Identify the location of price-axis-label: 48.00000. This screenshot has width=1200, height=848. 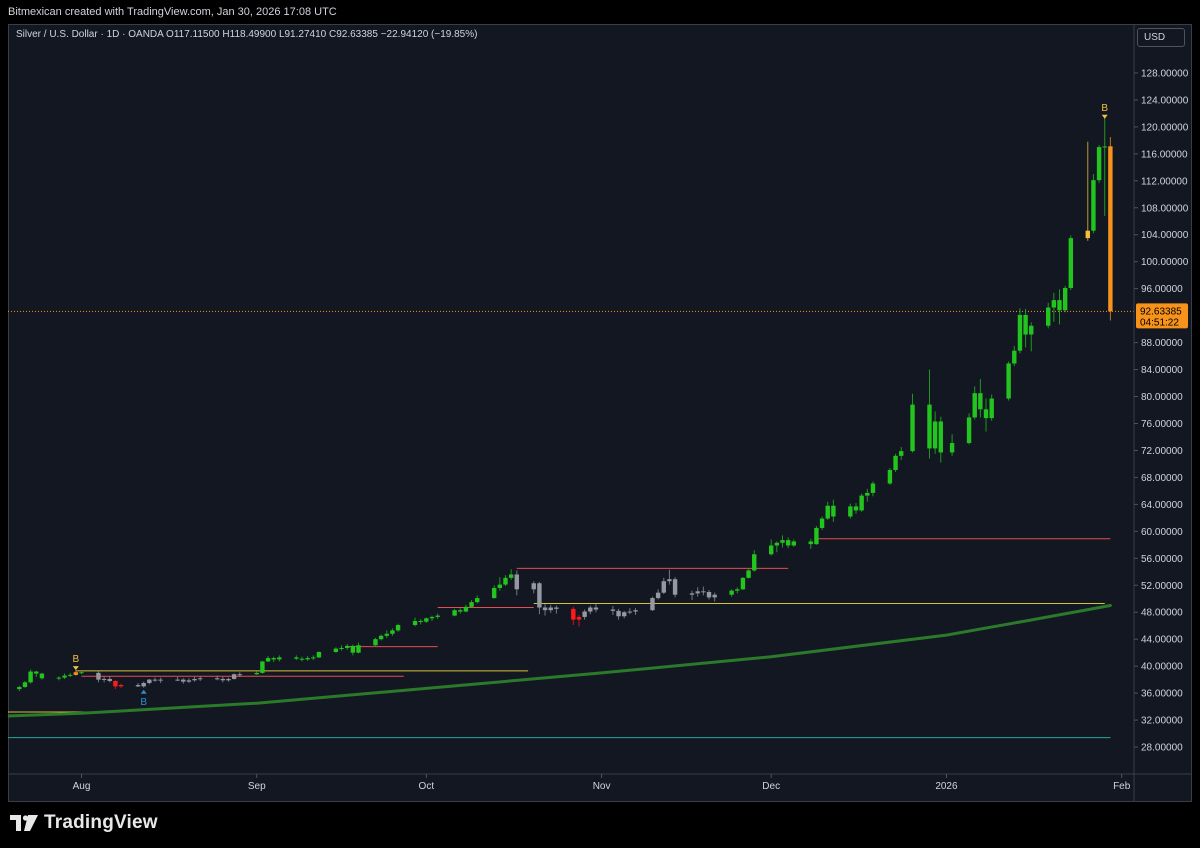
(1162, 613).